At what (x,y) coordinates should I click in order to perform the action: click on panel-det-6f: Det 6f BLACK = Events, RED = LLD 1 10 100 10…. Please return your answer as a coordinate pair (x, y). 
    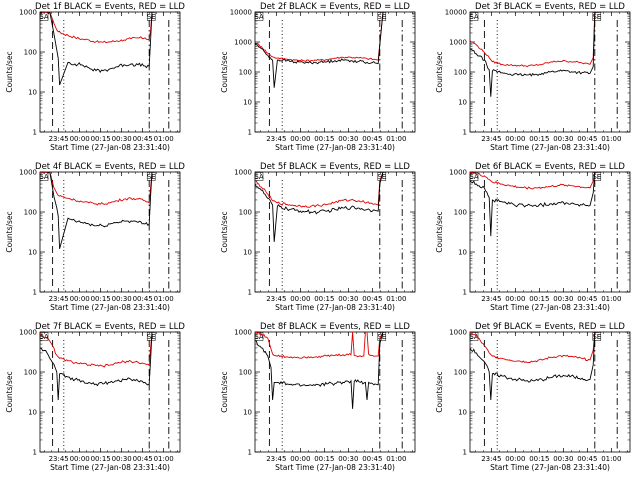
    Looking at the image, I should click on (533, 237).